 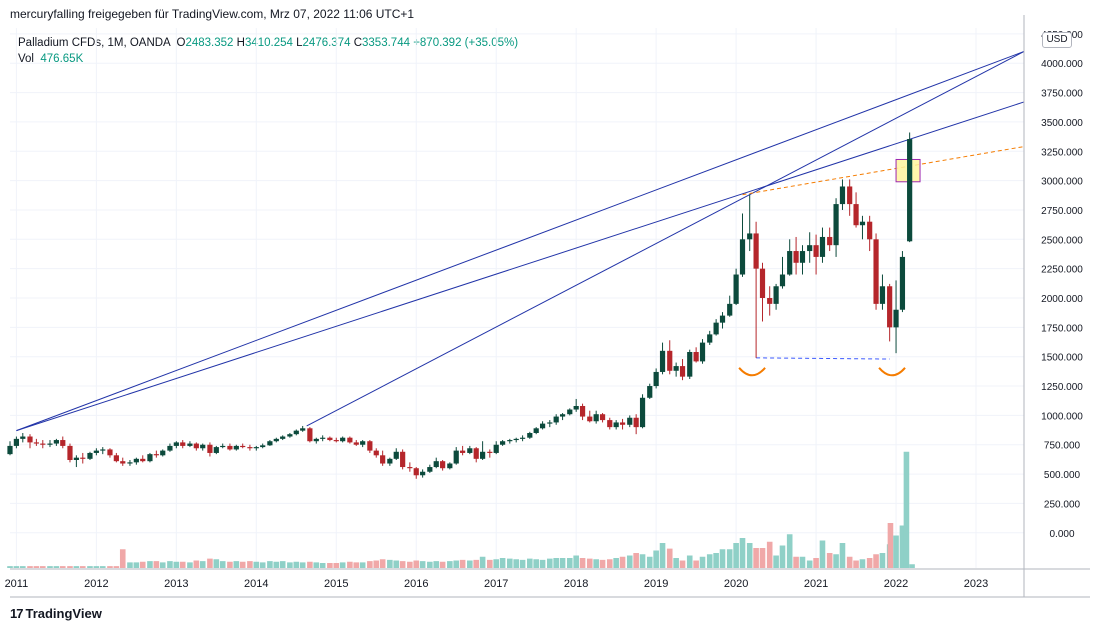 I want to click on x-tick-label: 2018, so click(x=576, y=584).